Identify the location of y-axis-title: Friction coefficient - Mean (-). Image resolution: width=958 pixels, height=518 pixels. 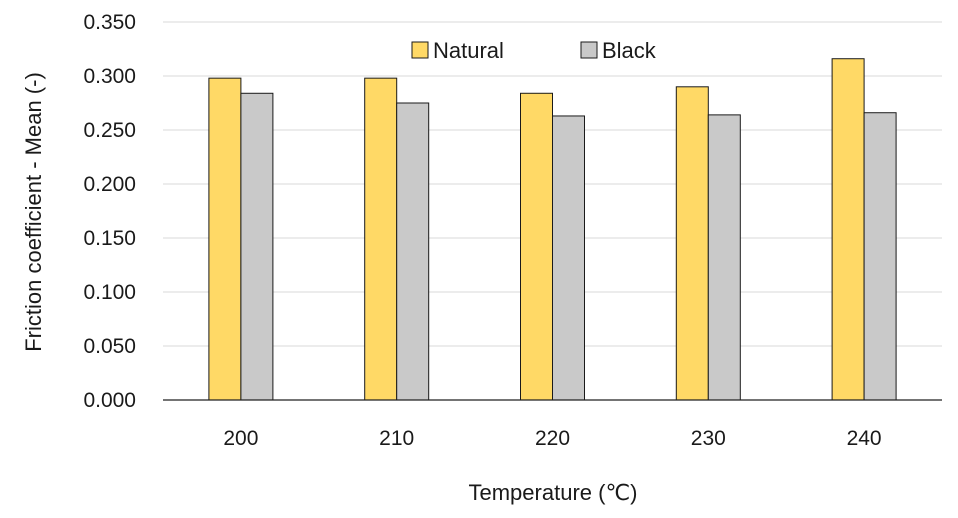
(33, 212).